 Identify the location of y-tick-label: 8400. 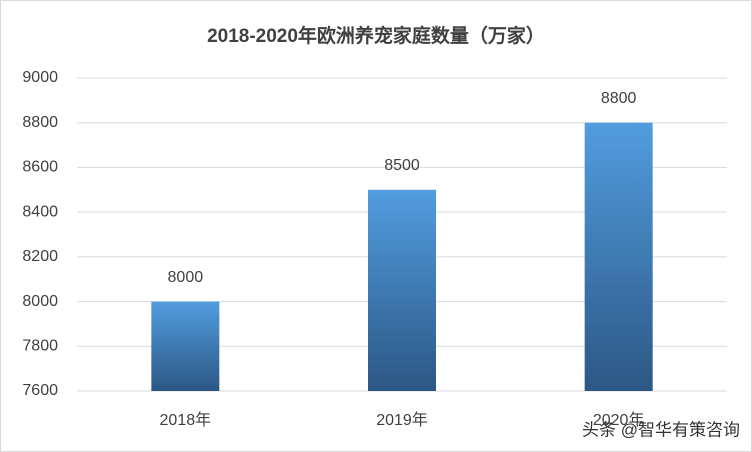
(40, 211).